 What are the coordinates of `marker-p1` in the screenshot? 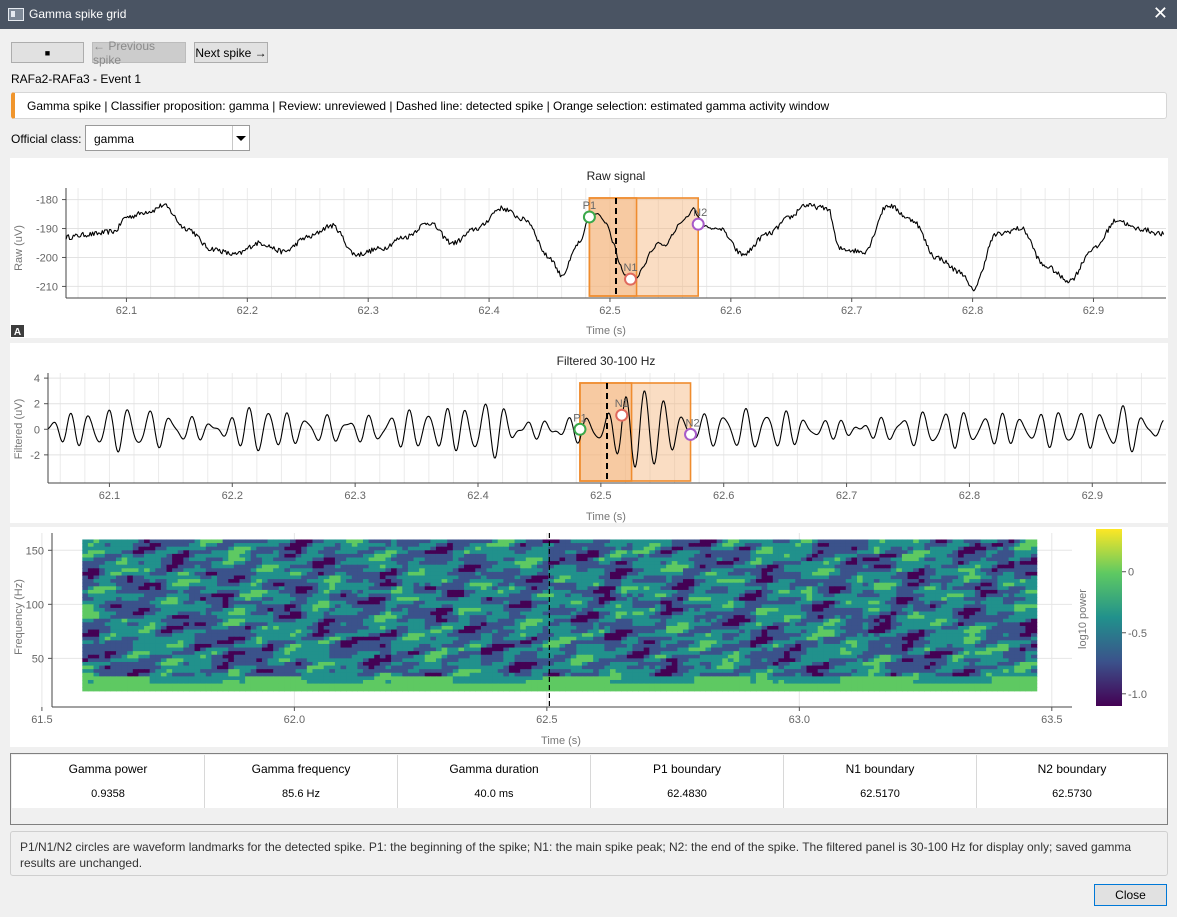 It's located at (589, 217).